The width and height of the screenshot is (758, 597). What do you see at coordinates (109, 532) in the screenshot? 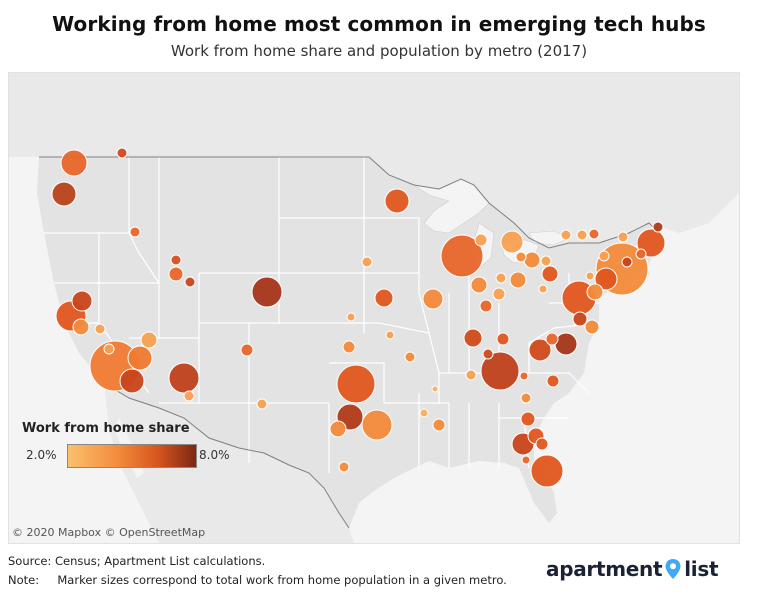
I see `map-attribution: © 2020 Mapbox © OpenStreetMap` at bounding box center [109, 532].